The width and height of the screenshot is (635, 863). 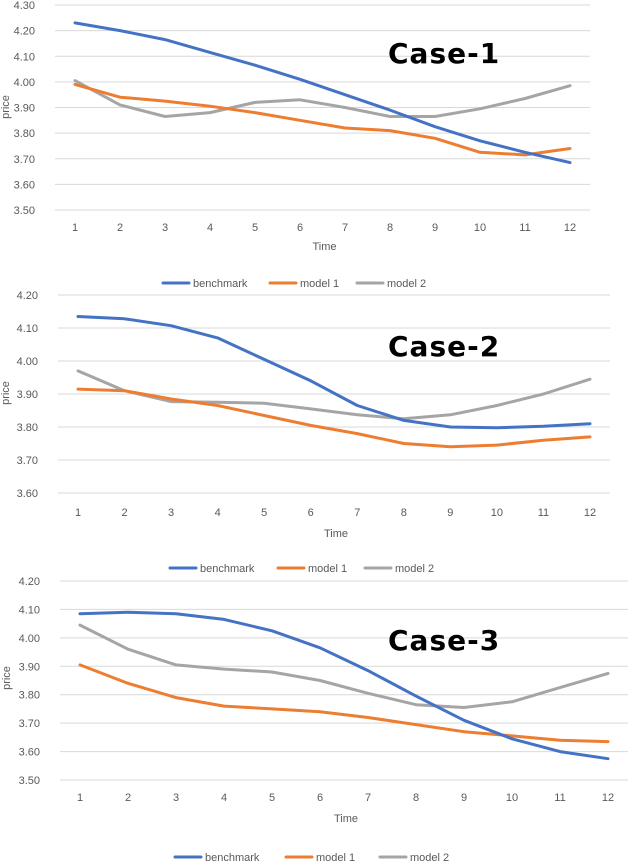 I want to click on case-title: Case-2, so click(x=444, y=346).